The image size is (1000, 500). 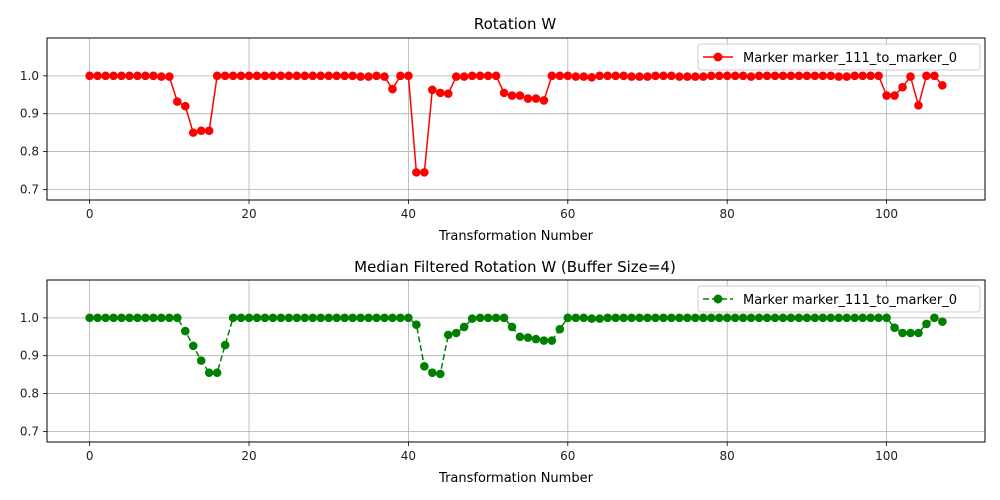 What do you see at coordinates (492, 452) in the screenshot?
I see `x-axis-ticks: 0 20 40 60 80 100` at bounding box center [492, 452].